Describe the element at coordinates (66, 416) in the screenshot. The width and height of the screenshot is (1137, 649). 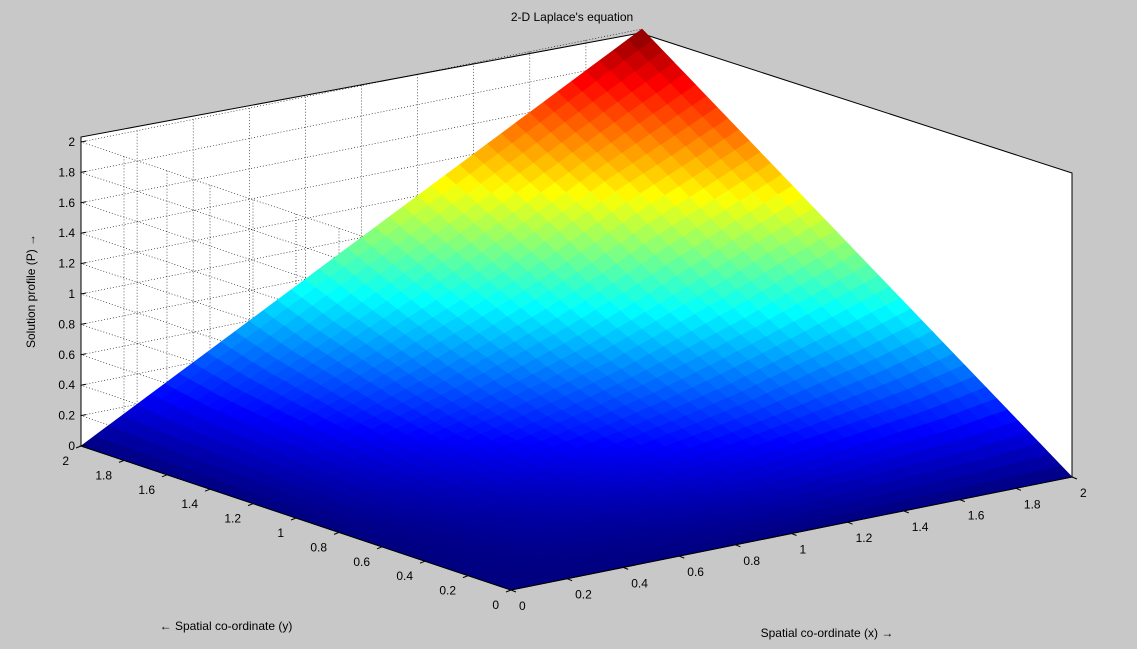
I see `z-tick-label: 0.2` at that location.